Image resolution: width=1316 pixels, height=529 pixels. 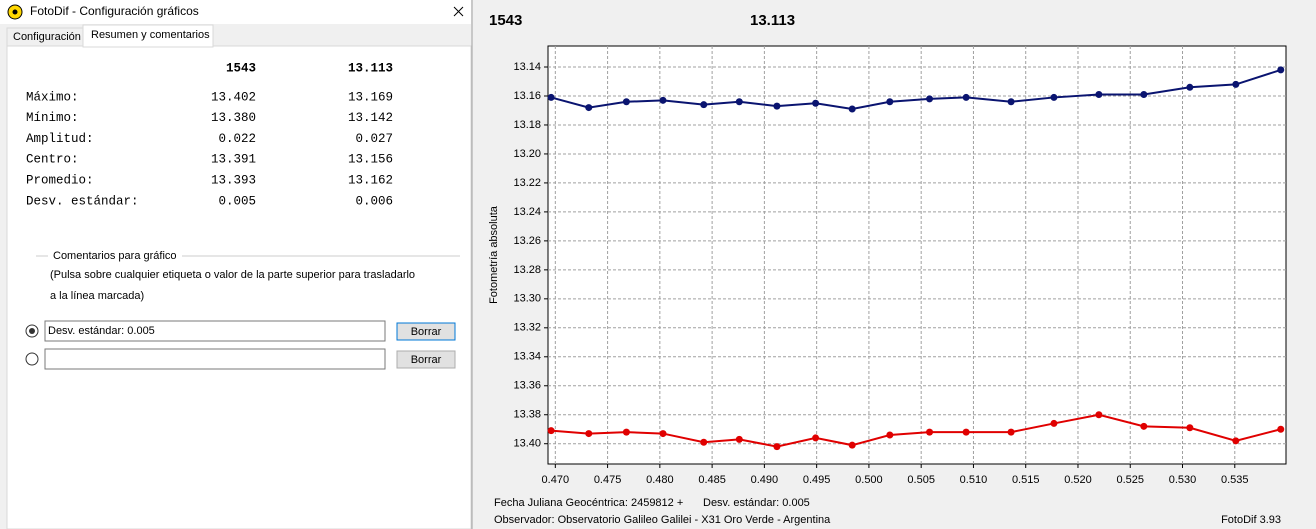 What do you see at coordinates (458, 11) in the screenshot?
I see `close-button` at bounding box center [458, 11].